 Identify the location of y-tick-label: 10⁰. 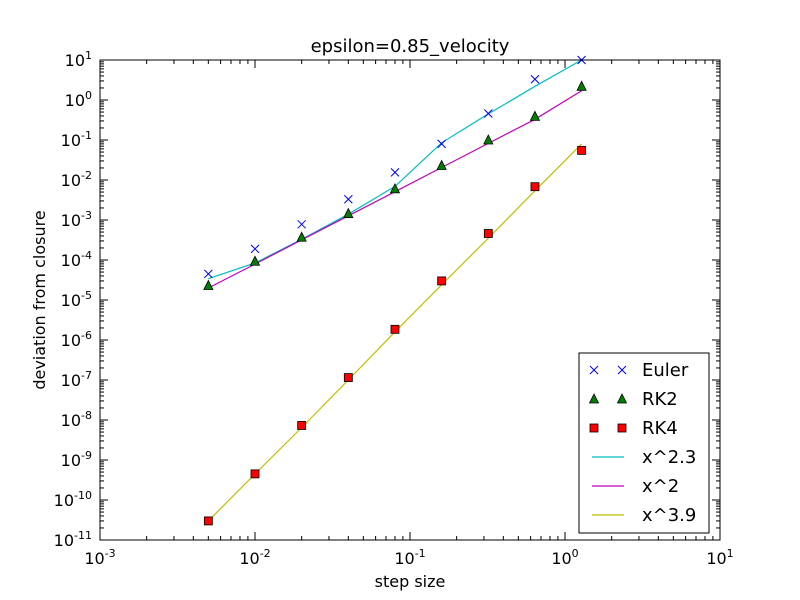
(78, 99).